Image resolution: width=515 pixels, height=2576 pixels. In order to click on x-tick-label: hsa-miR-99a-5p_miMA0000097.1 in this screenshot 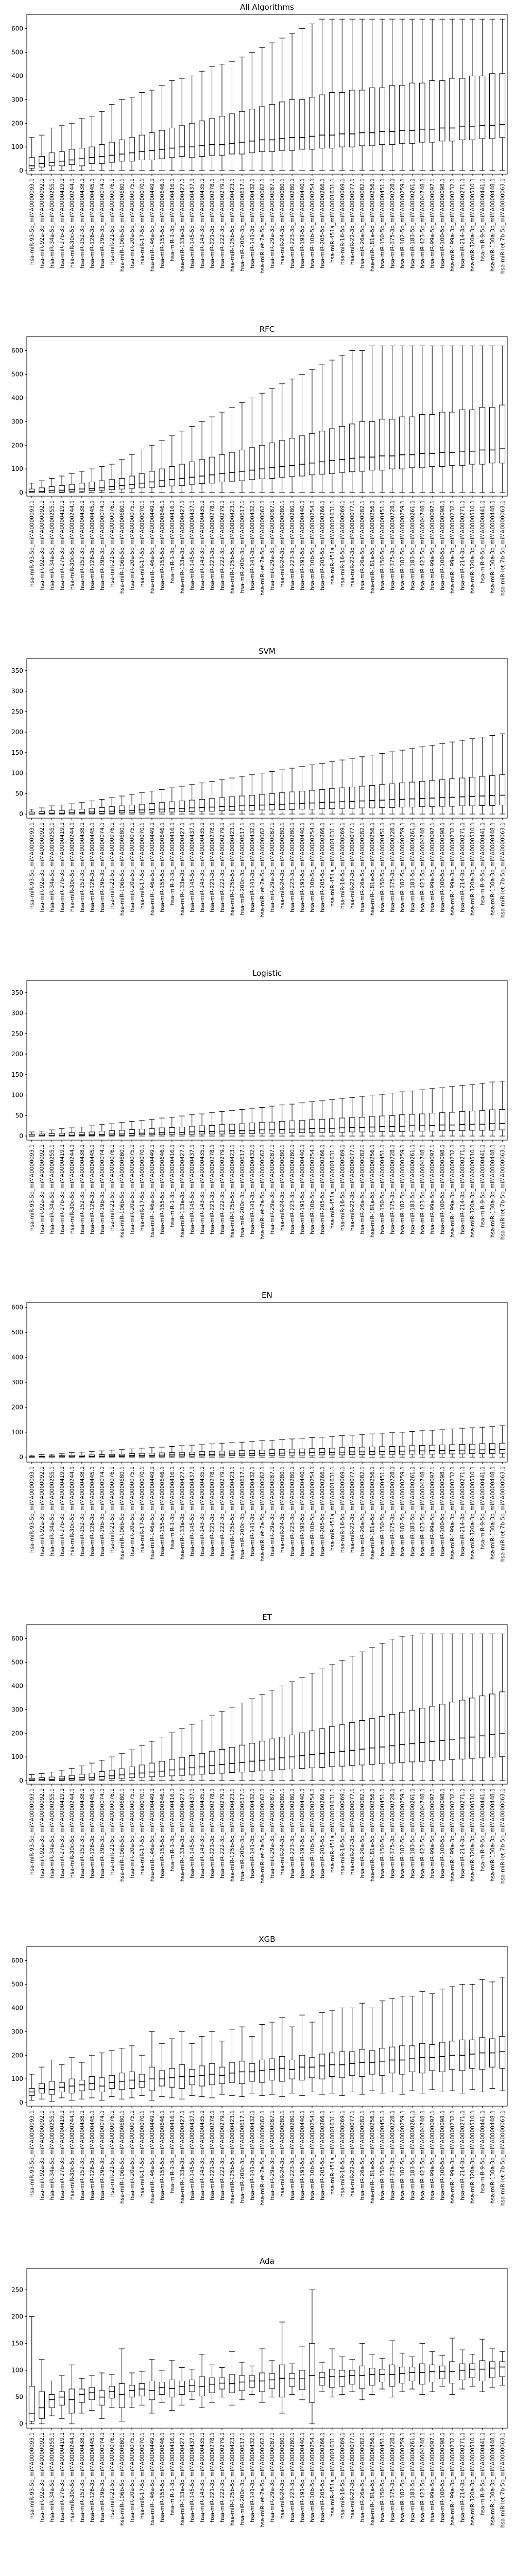, I will do `click(433, 2155)`.